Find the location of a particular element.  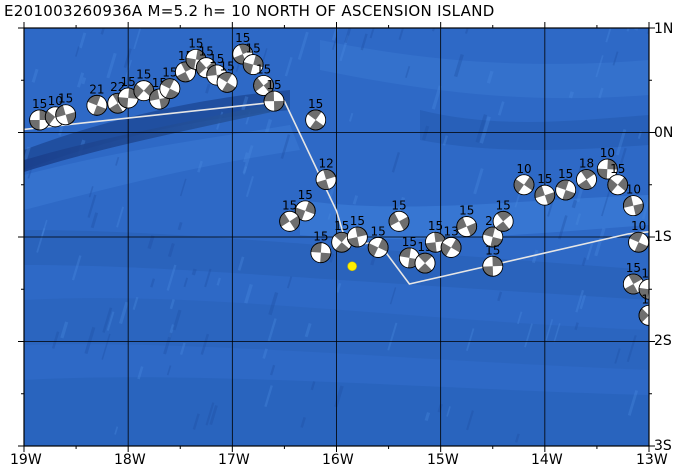

focal-mechanism: 22 is located at coordinates (118, 97).